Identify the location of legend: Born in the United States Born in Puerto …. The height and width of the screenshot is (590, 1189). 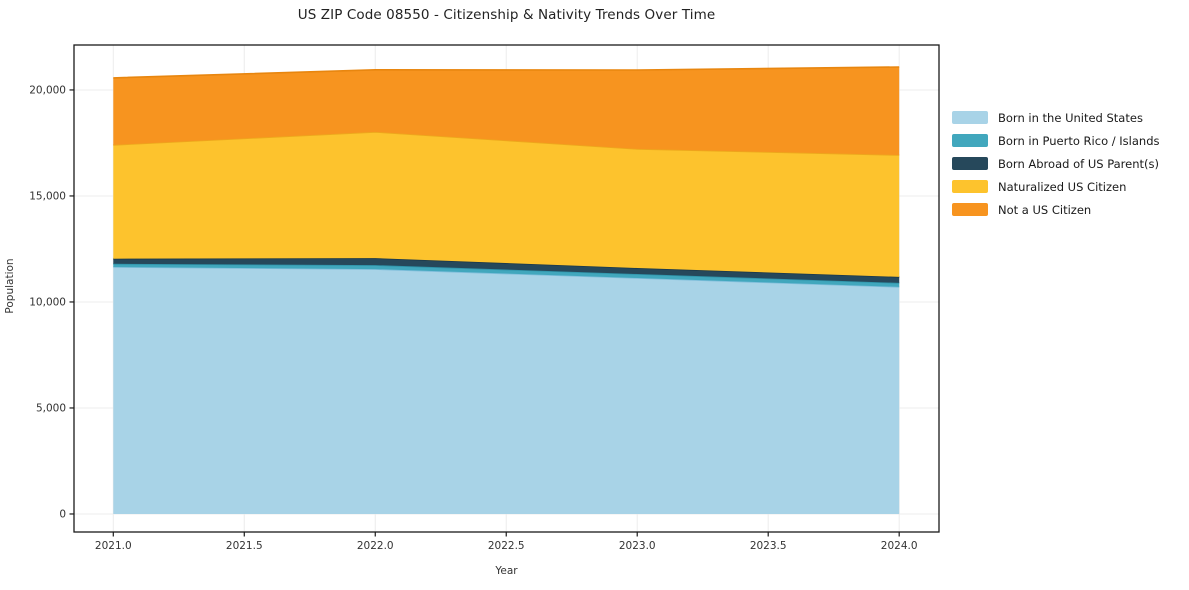
(1056, 163).